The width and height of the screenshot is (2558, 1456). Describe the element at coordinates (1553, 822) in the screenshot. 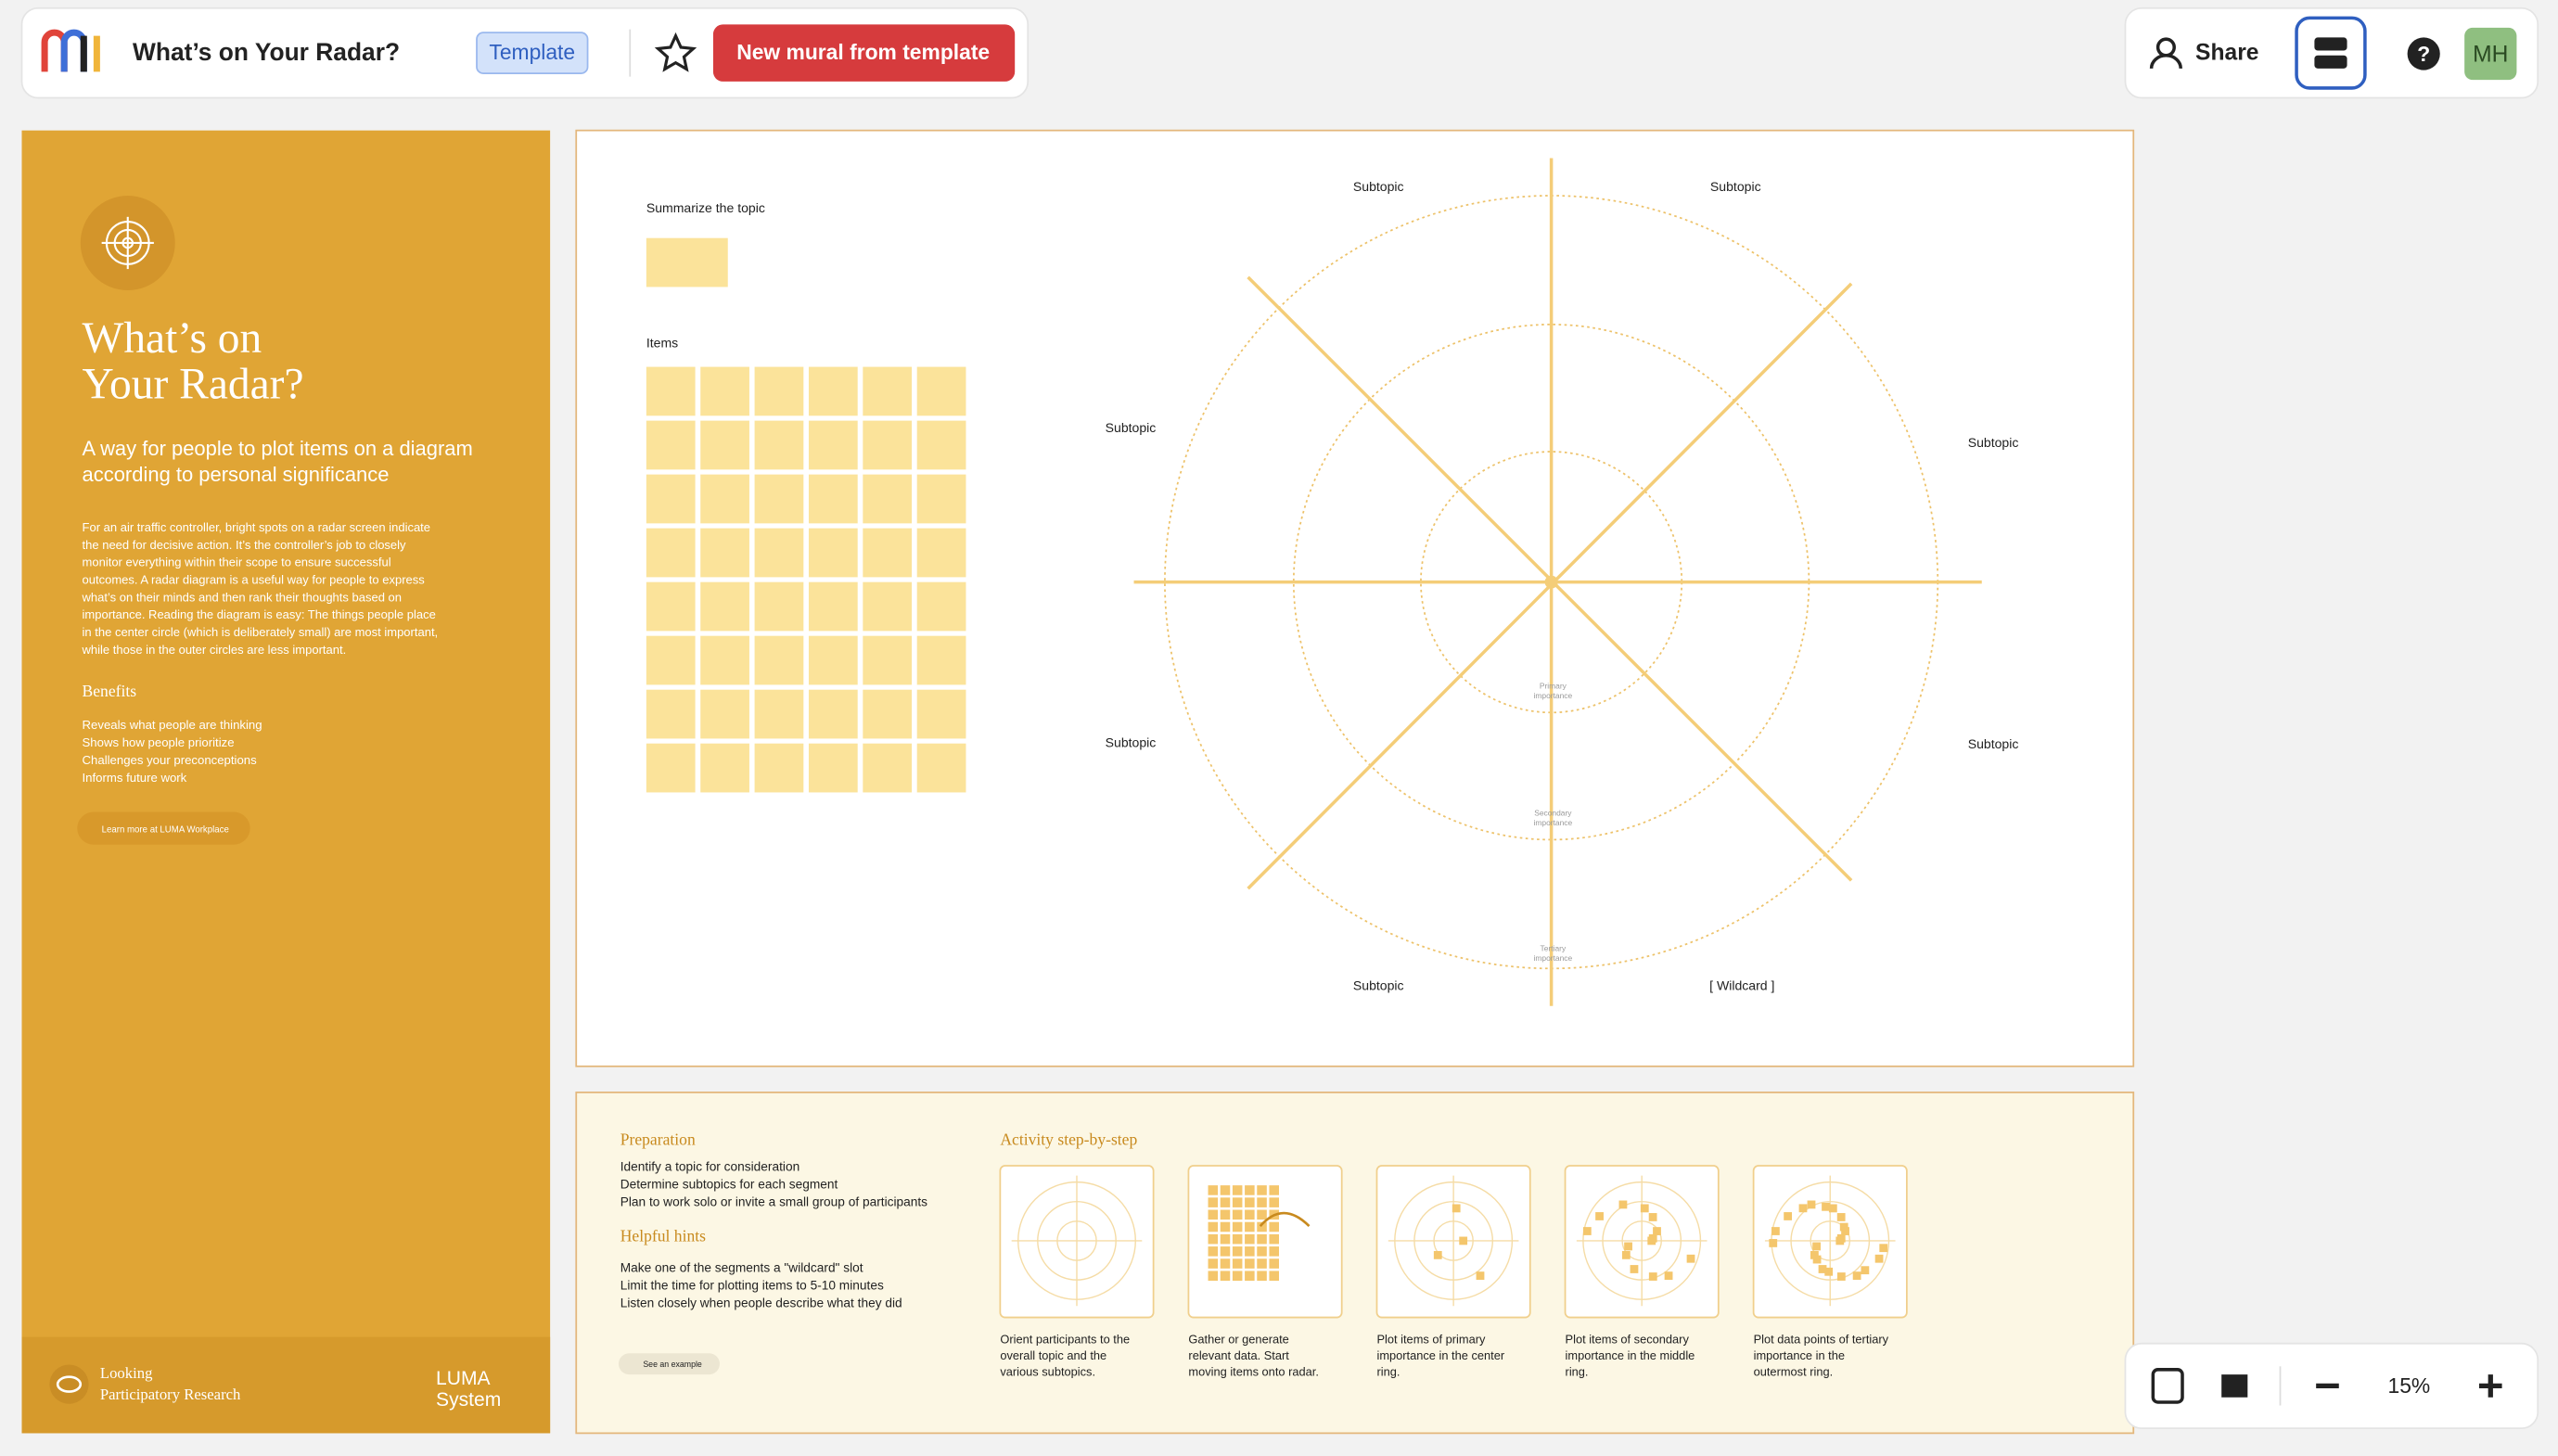

I see `ring-label: importance` at that location.